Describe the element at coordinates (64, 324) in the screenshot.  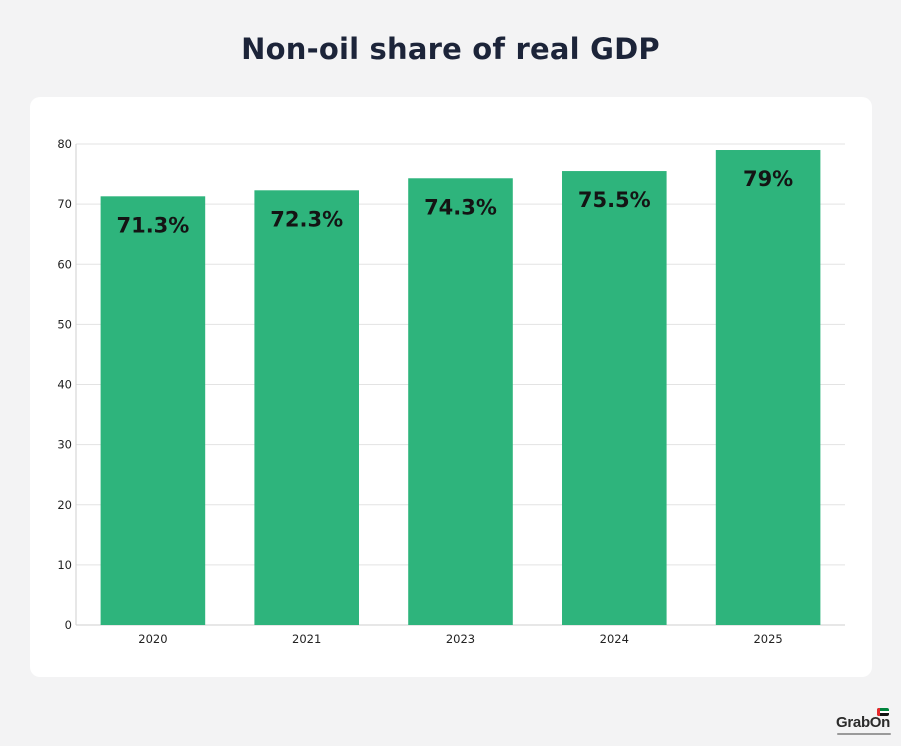
I see `y-tick-label: 50` at that location.